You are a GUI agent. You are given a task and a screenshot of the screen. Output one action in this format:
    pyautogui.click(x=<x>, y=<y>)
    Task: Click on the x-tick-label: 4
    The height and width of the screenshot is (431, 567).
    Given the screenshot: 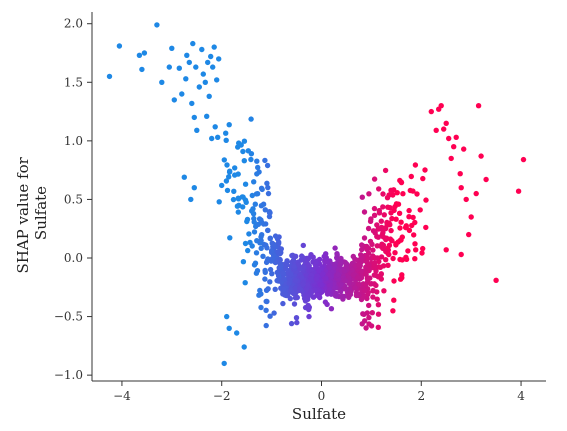 What is the action you would take?
    pyautogui.click(x=521, y=396)
    